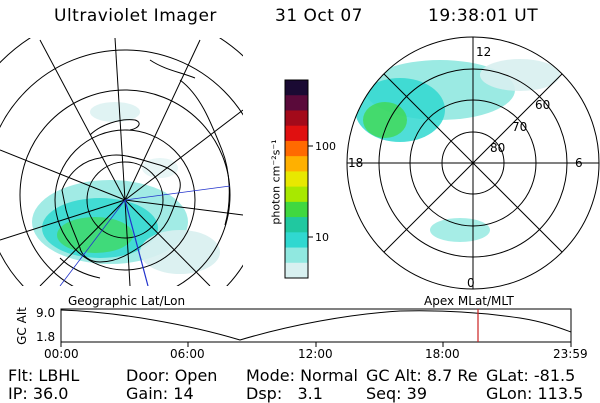  Describe the element at coordinates (498, 148) in the screenshot. I see `mlat-label-80: 80` at that location.